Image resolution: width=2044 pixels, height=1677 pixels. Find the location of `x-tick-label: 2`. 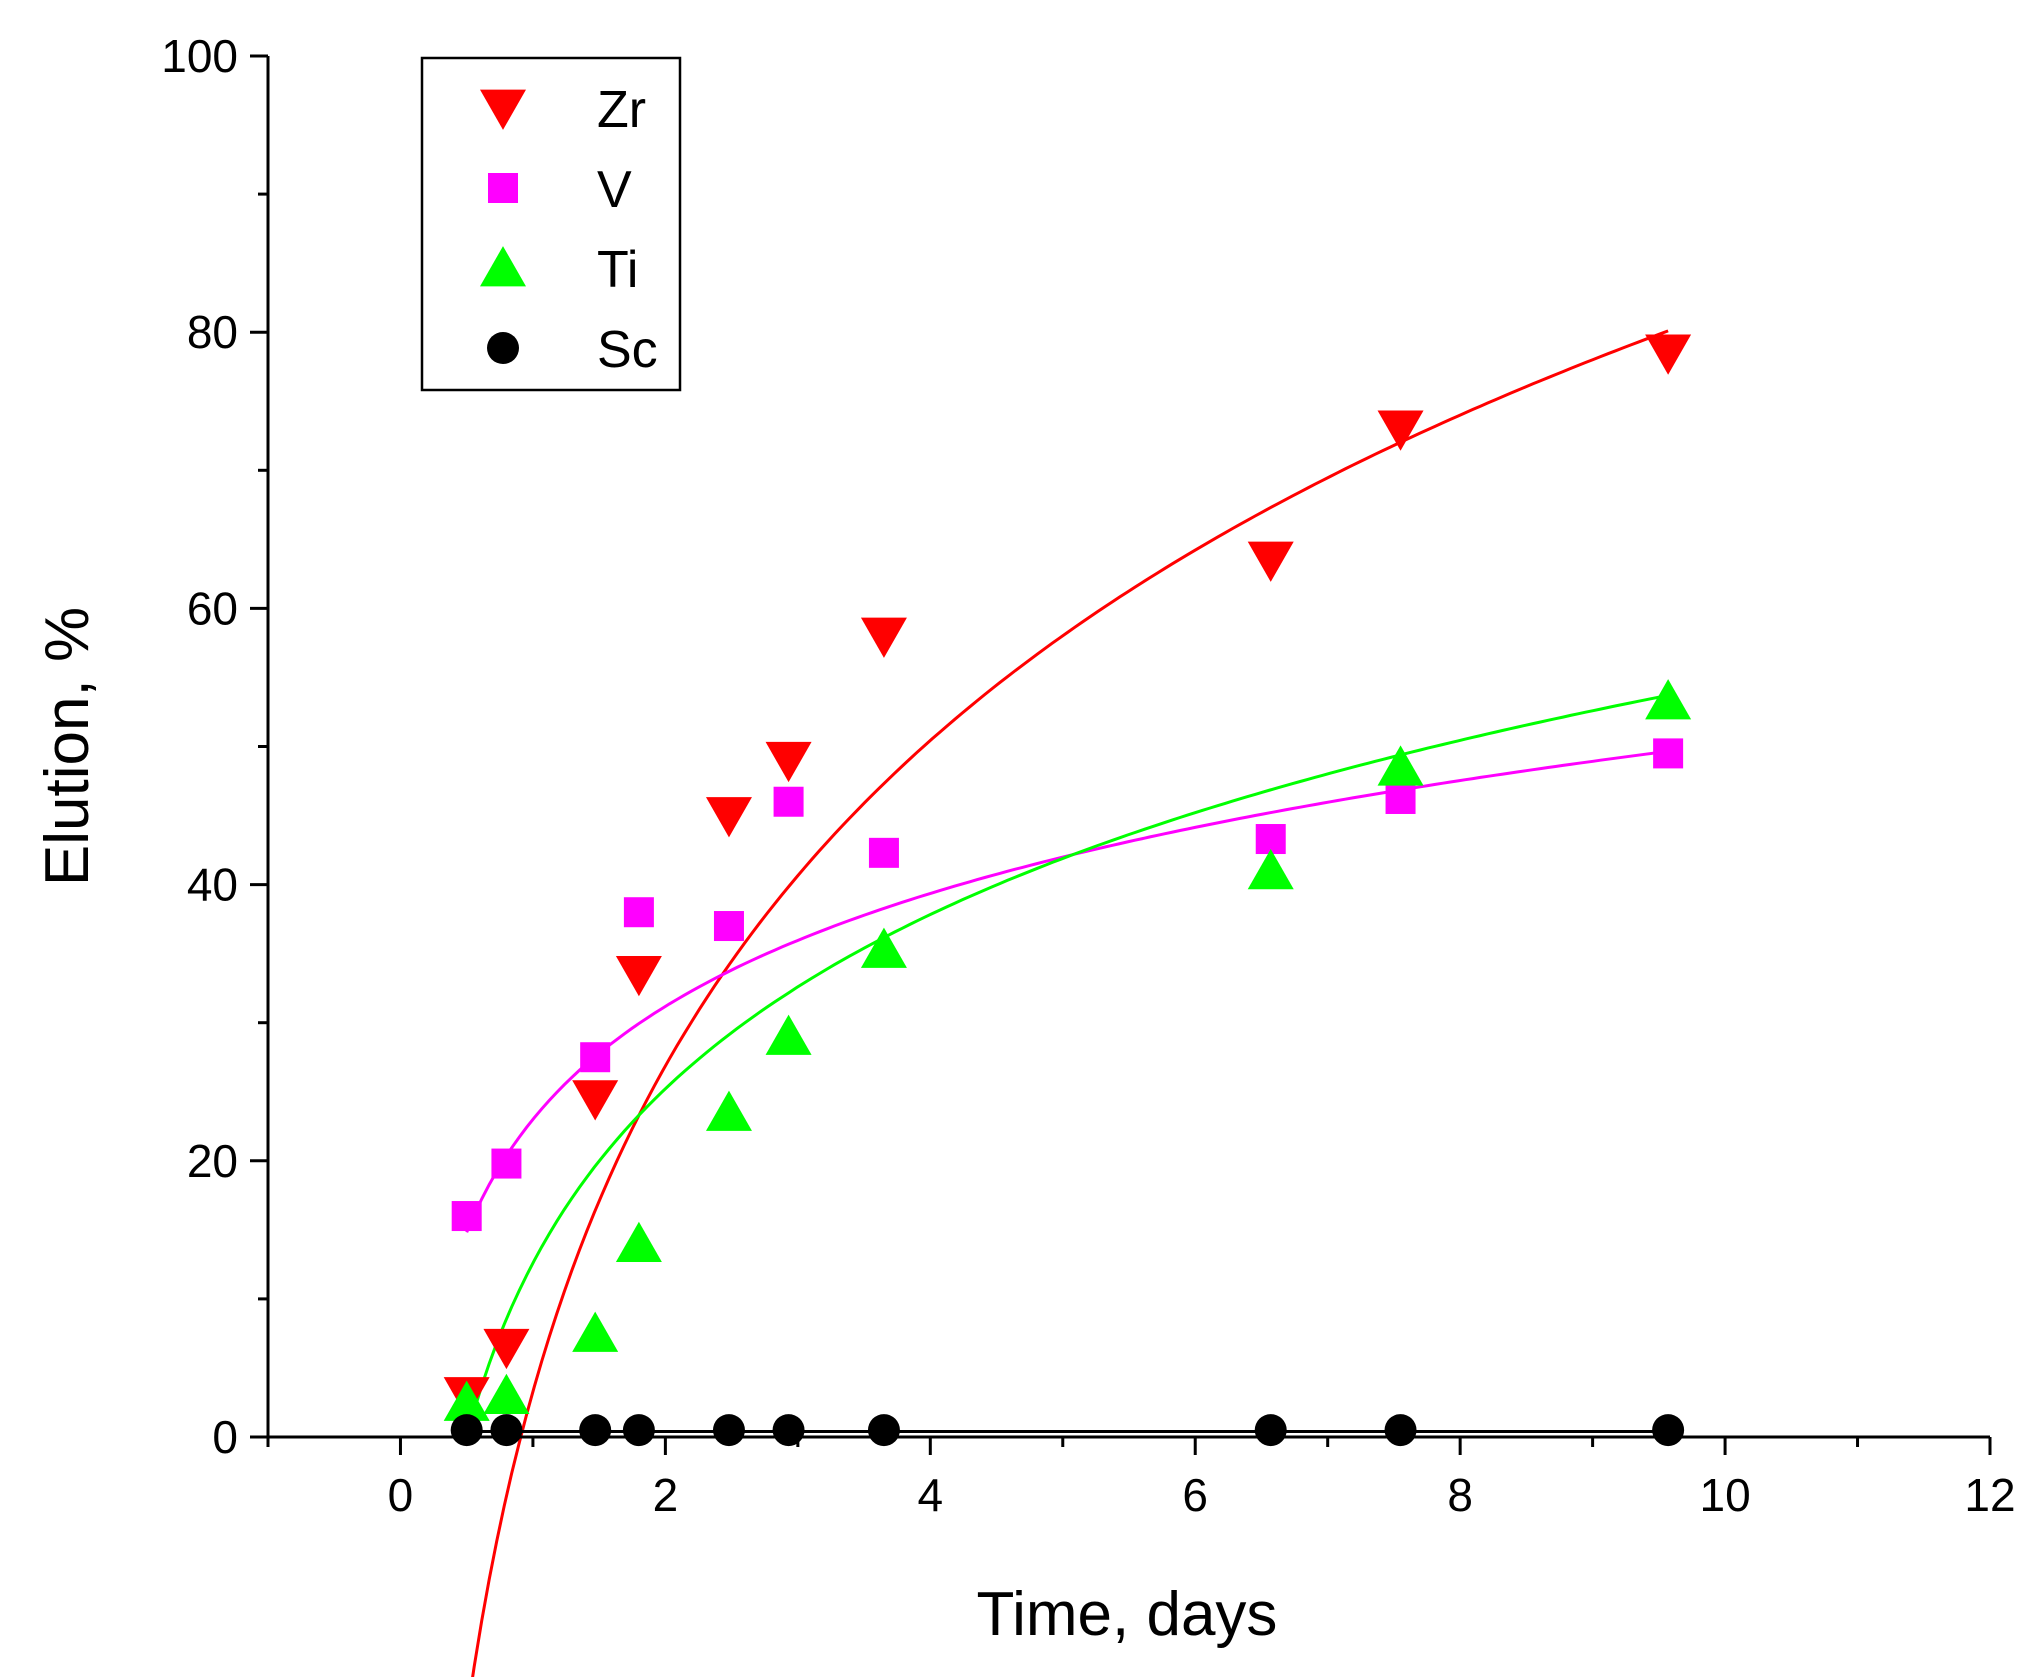

x-tick-label: 2 is located at coordinates (666, 1495).